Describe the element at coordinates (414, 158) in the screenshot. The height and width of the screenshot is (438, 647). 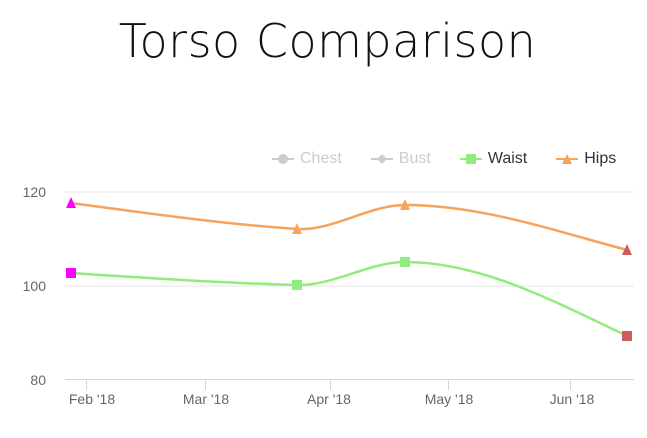
I see `legend-label: Bust` at that location.